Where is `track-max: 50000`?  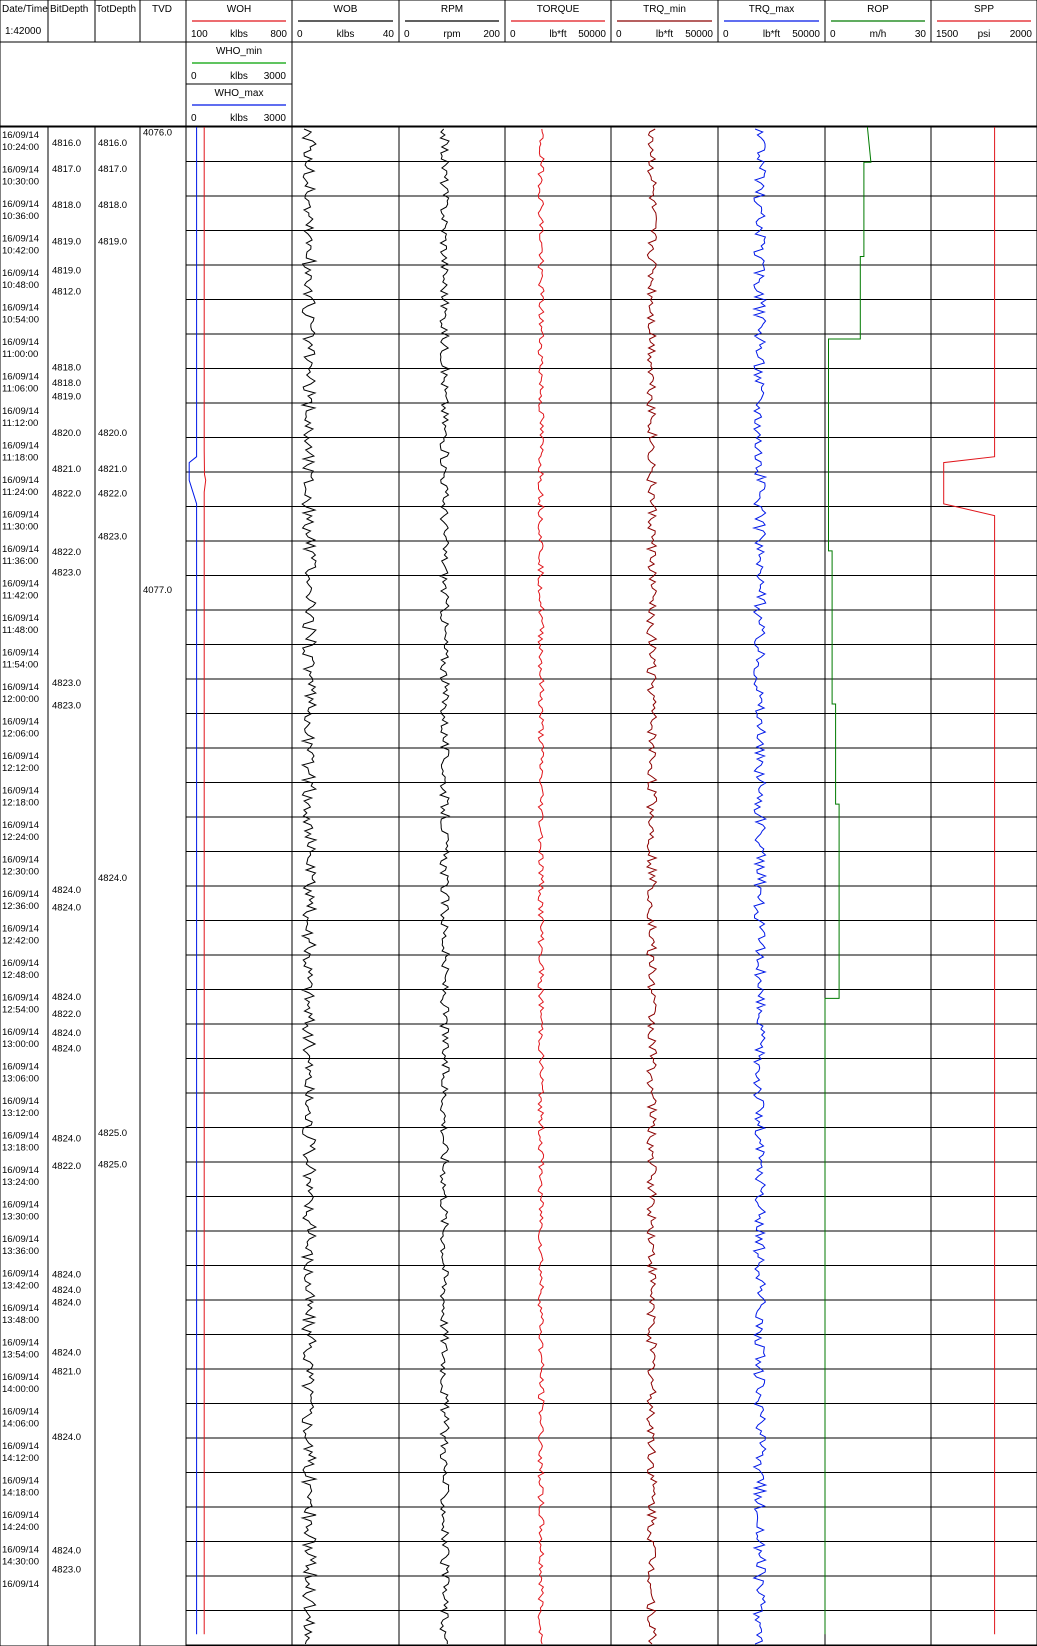 track-max: 50000 is located at coordinates (699, 34).